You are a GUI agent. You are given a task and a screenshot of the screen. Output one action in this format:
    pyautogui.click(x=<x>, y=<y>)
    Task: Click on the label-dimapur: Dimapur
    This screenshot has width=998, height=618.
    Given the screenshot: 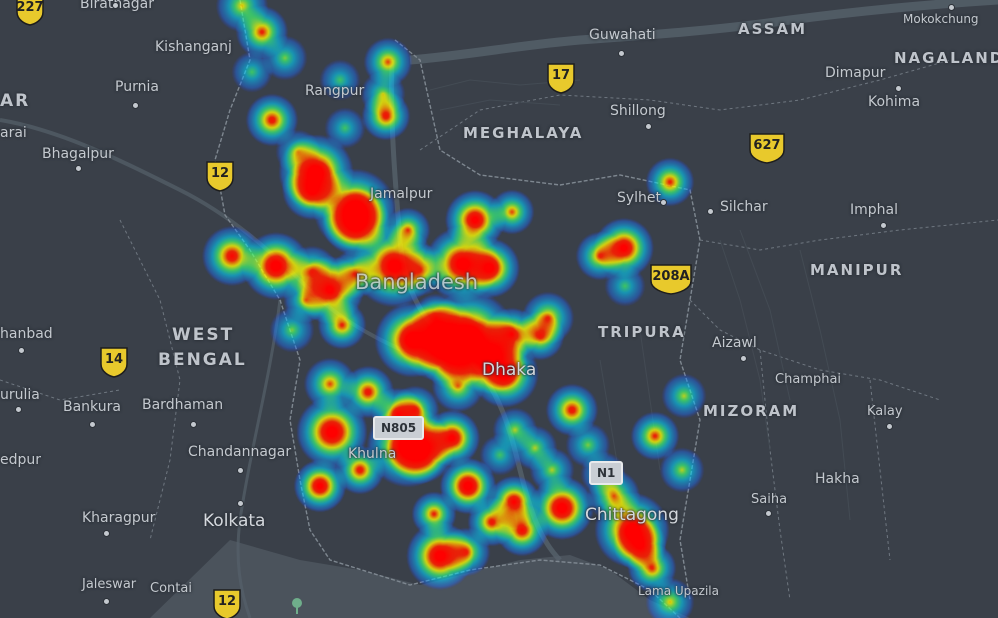 What is the action you would take?
    pyautogui.click(x=855, y=73)
    